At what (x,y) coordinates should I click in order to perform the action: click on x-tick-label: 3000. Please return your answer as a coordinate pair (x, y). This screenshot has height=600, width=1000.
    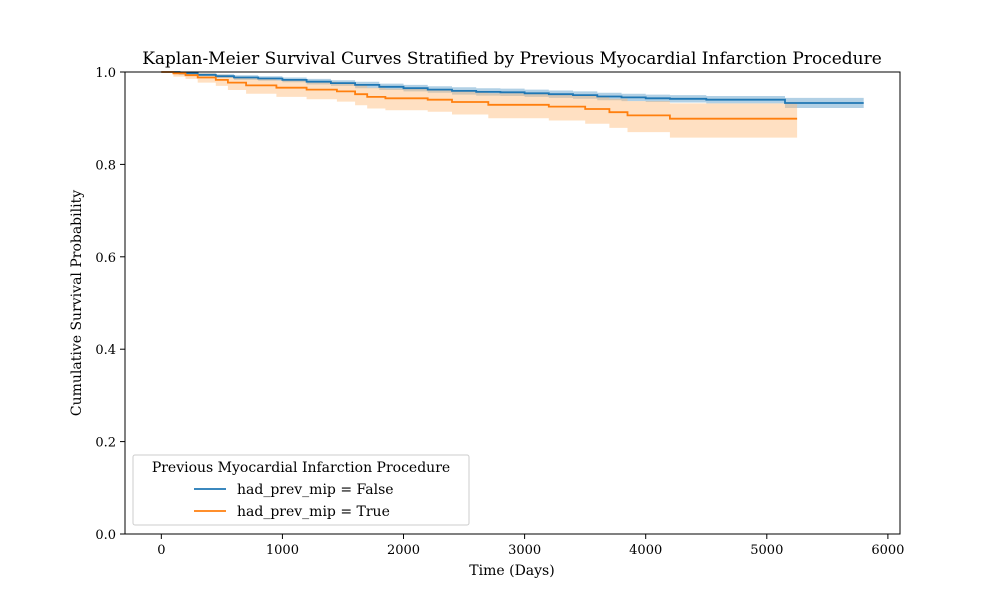
    Looking at the image, I should click on (524, 550).